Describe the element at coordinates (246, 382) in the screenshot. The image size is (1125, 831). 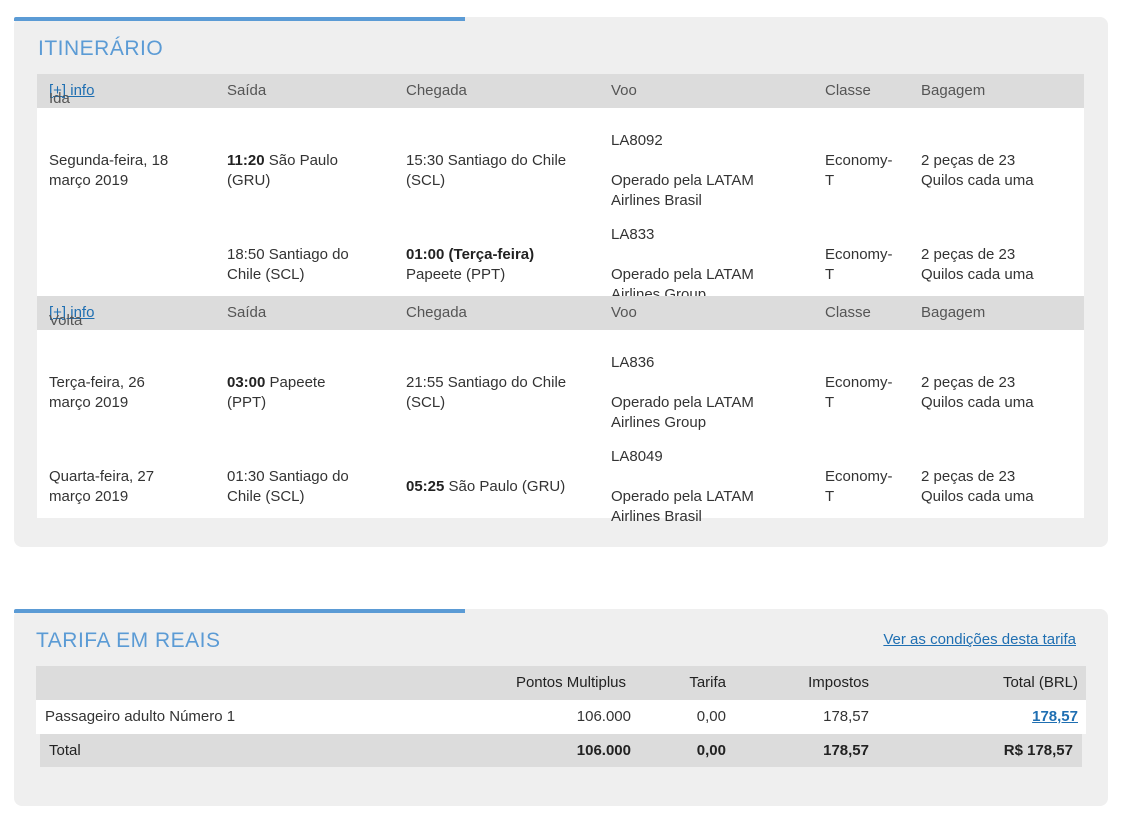
I see `departure-time: 03:00` at that location.